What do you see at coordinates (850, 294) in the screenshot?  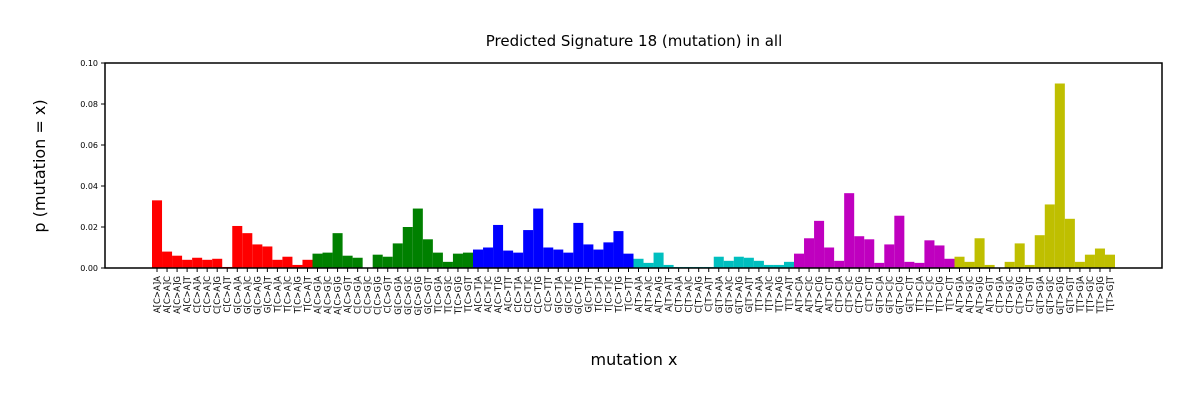 I see `x-tick-label: C[T>C]C` at bounding box center [850, 294].